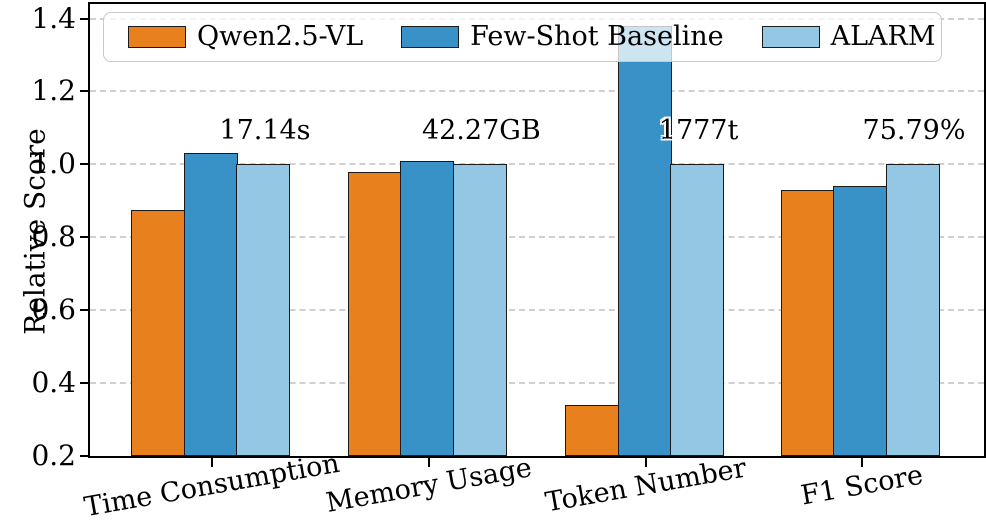 The height and width of the screenshot is (529, 986). I want to click on legend: Qwen2.5-VL Few-Shot Baseline ALARM, so click(522, 37).